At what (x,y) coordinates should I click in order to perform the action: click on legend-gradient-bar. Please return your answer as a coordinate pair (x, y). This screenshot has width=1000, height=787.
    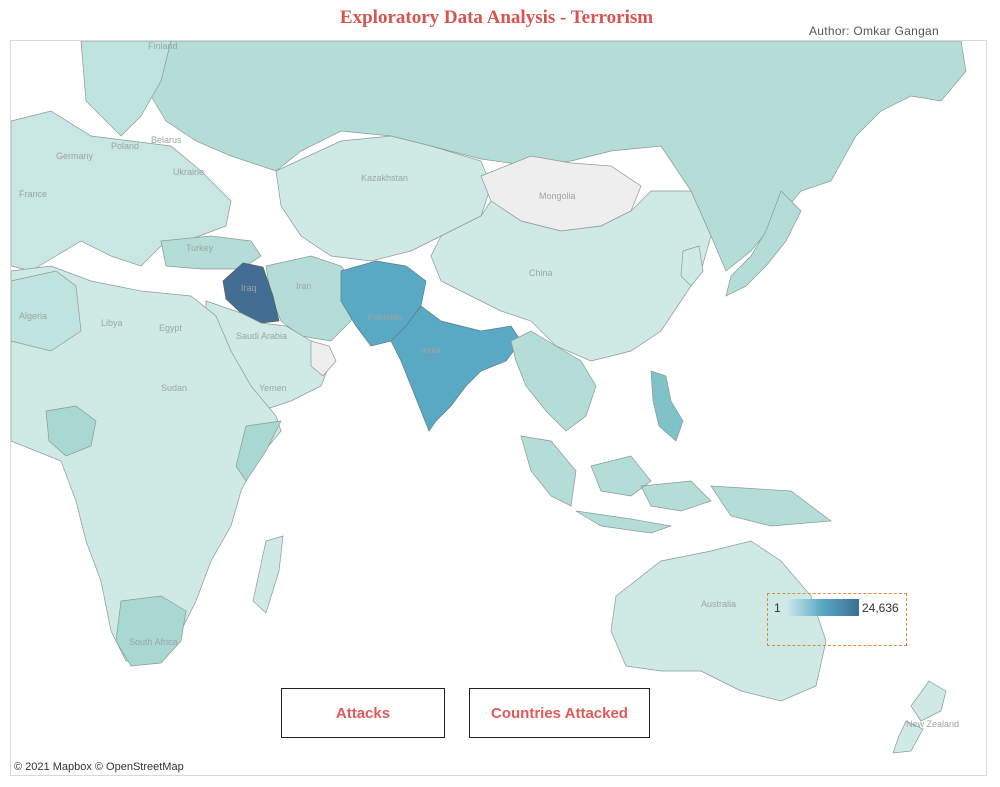
    Looking at the image, I should click on (822, 607).